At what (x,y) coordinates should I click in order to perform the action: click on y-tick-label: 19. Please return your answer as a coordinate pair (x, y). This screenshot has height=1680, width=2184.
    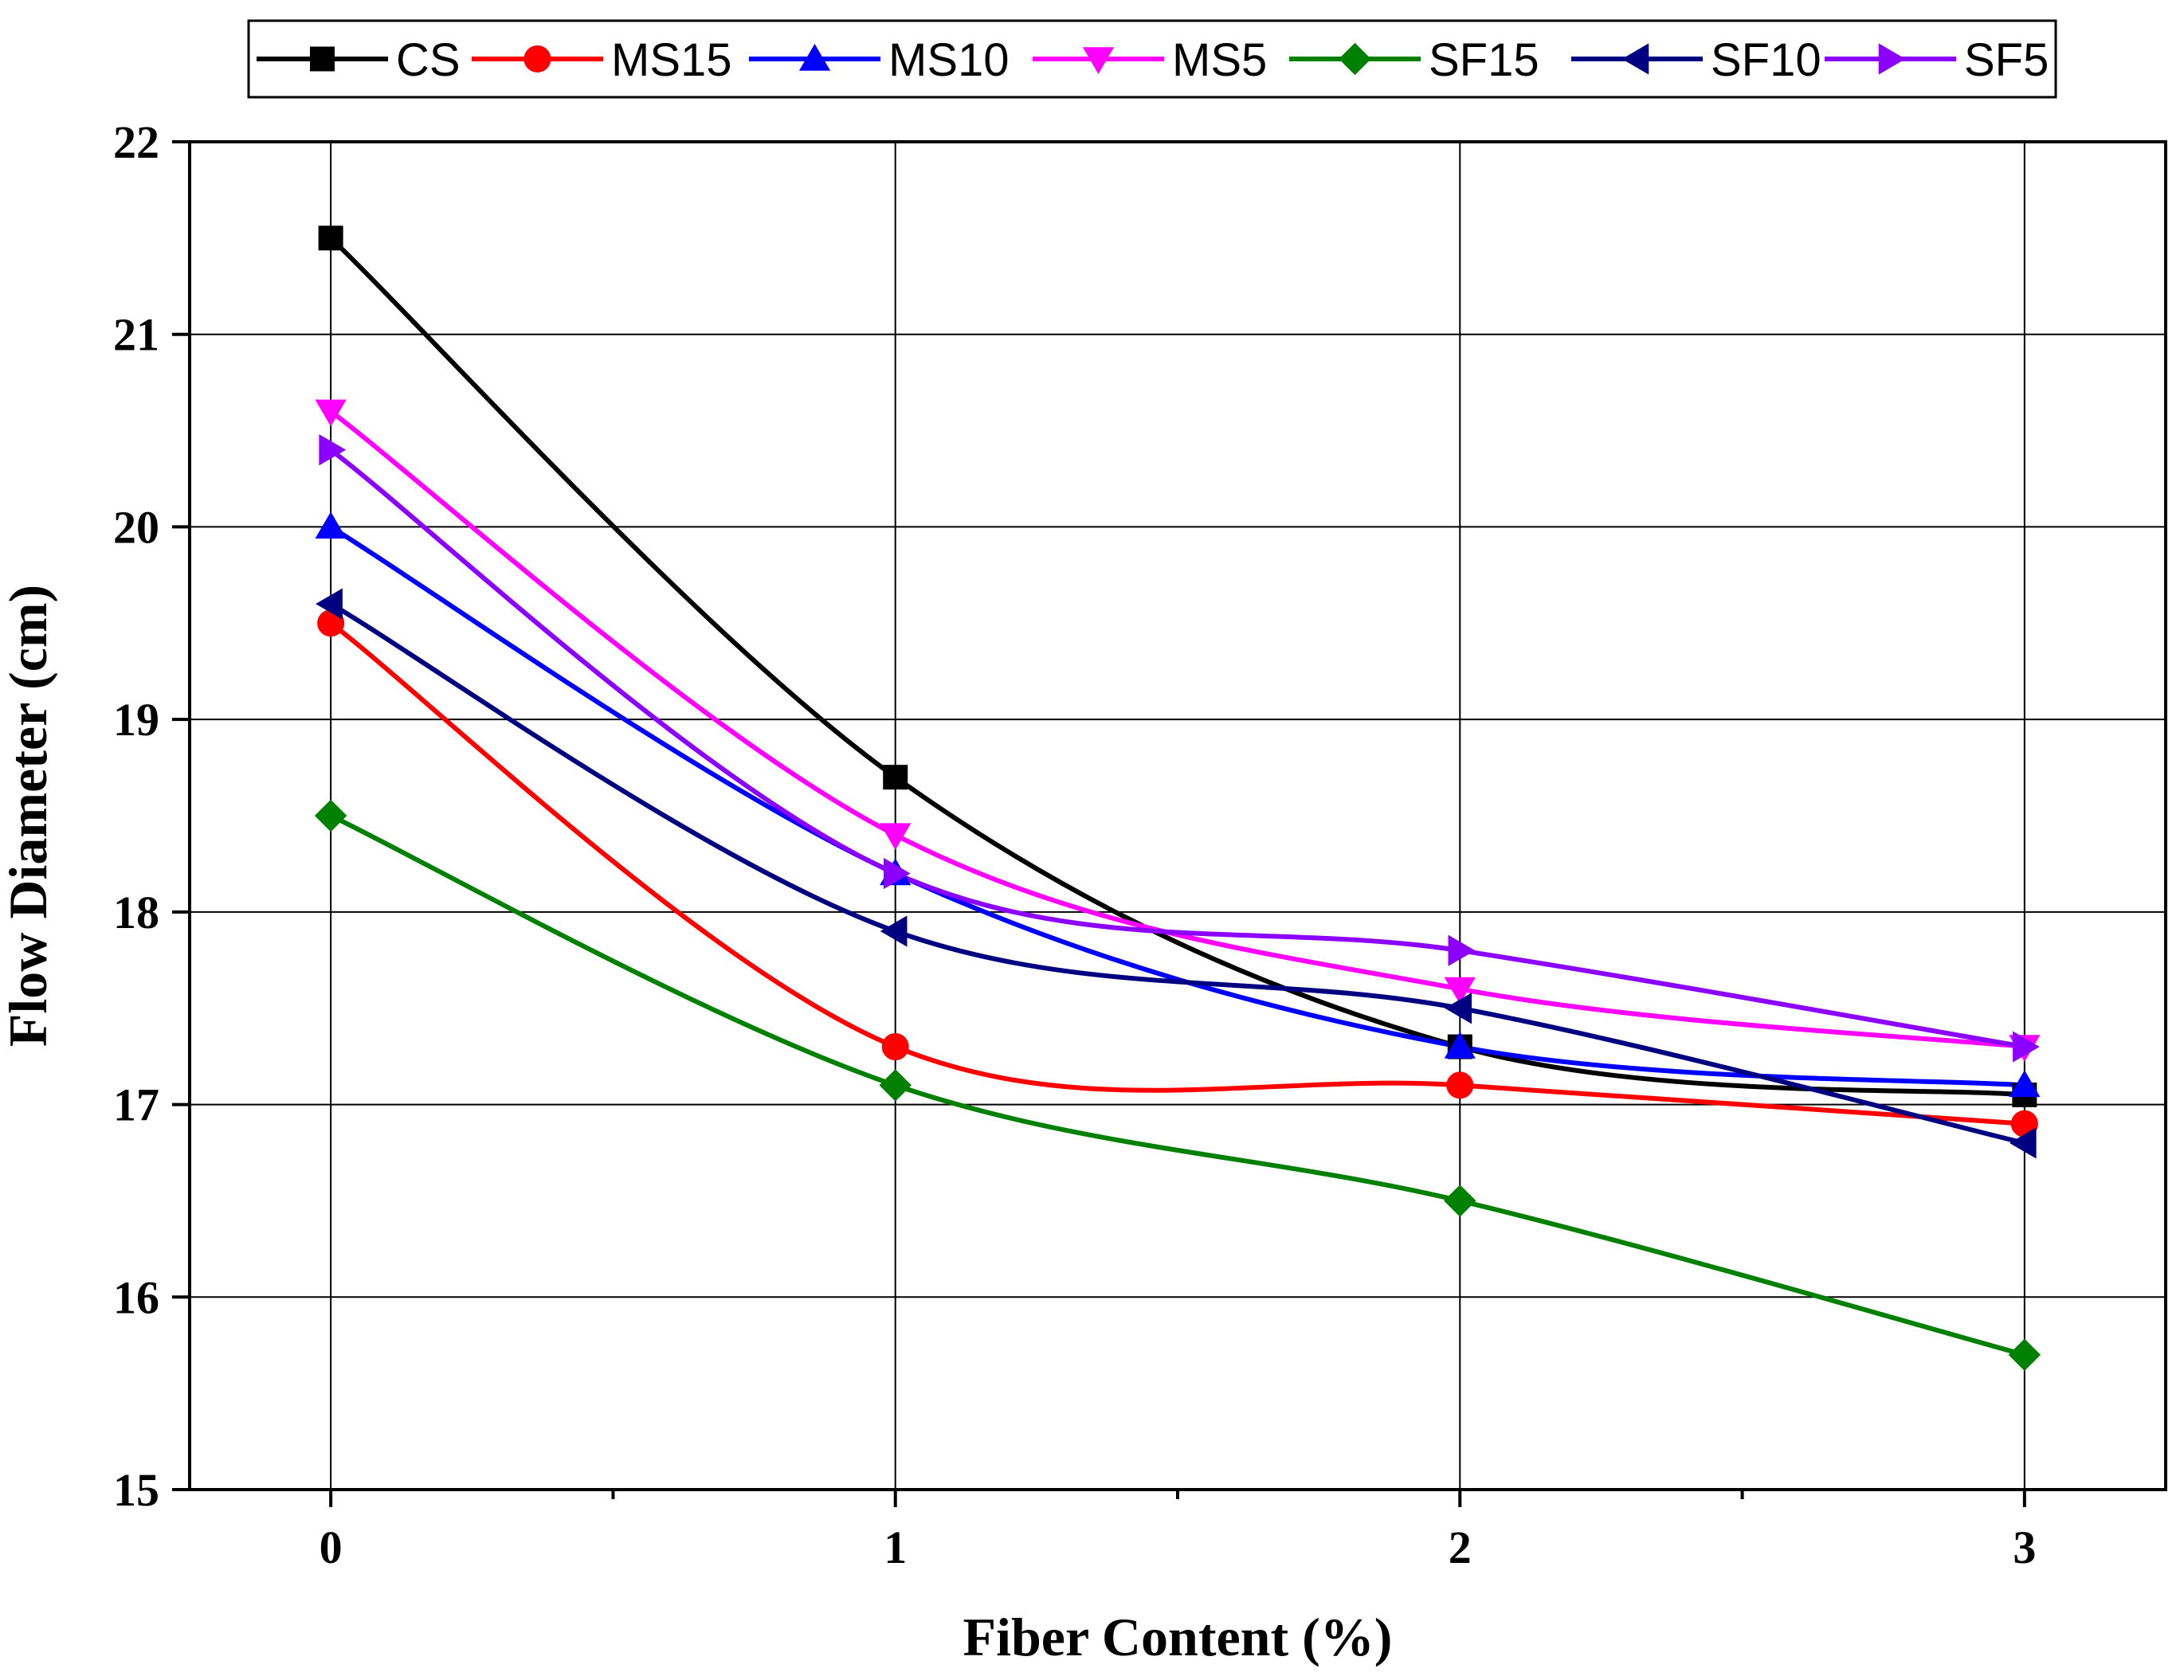
    Looking at the image, I should click on (136, 720).